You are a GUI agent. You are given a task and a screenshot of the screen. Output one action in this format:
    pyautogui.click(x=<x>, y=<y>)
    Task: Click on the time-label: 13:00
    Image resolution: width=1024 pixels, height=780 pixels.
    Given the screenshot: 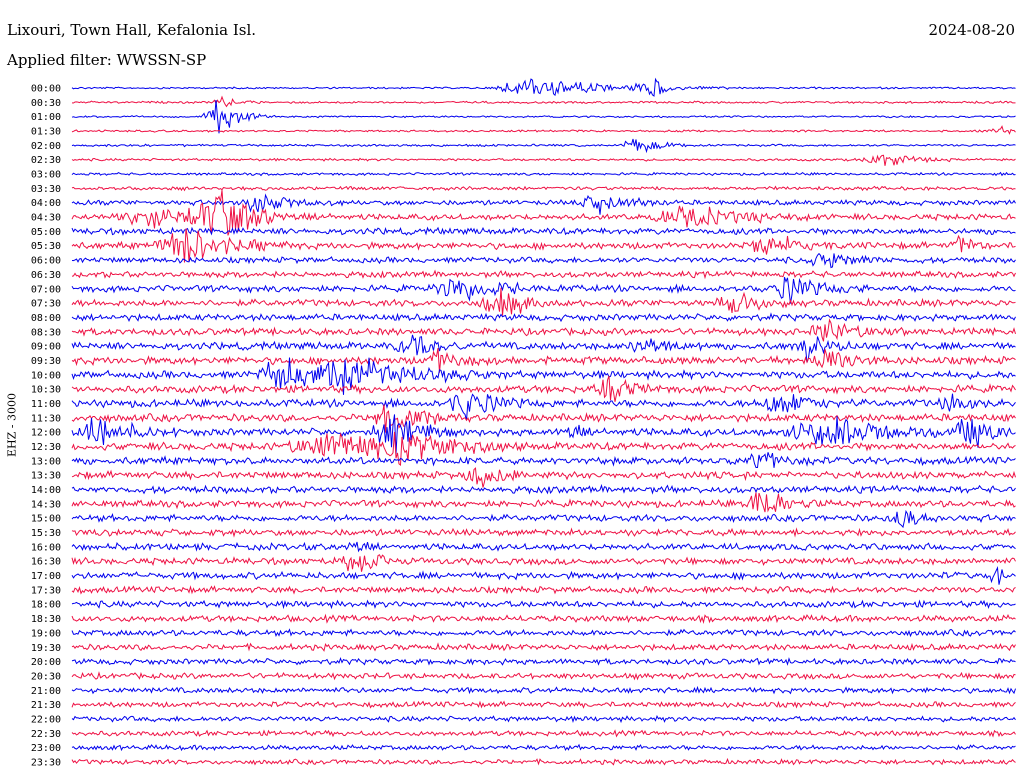 What is the action you would take?
    pyautogui.click(x=46, y=461)
    